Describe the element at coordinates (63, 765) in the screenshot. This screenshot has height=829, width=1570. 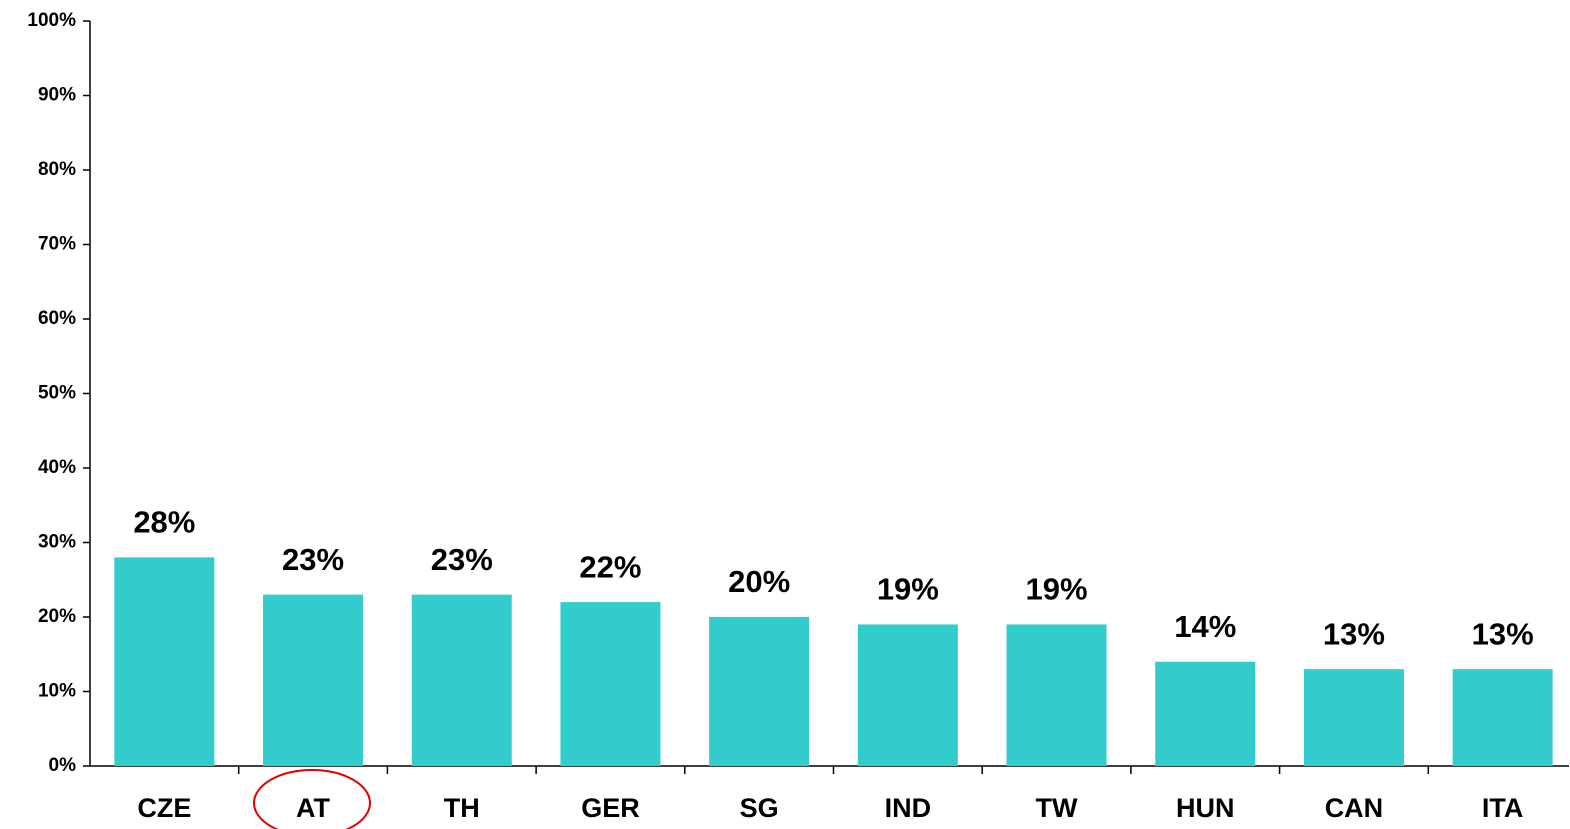
I see `y-tick-label: 0%` at that location.